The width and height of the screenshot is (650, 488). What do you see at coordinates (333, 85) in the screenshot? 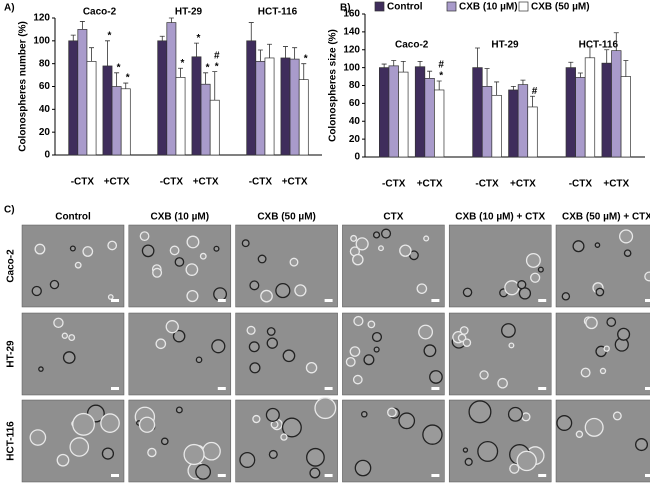
I see `y-axis-label: Colonospheres size (%)` at bounding box center [333, 85].